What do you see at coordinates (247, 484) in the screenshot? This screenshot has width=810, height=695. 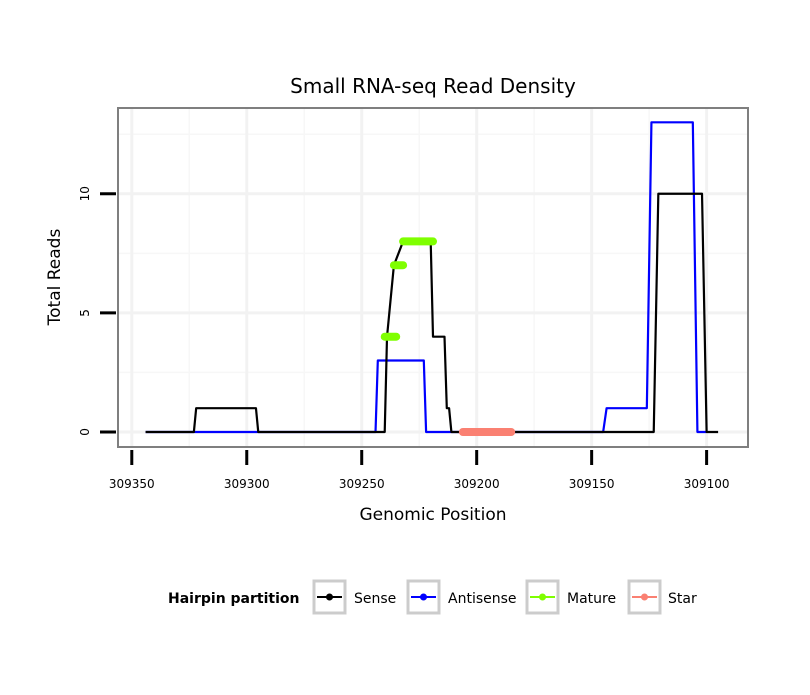 I see `x-tick-label: 309300` at bounding box center [247, 484].